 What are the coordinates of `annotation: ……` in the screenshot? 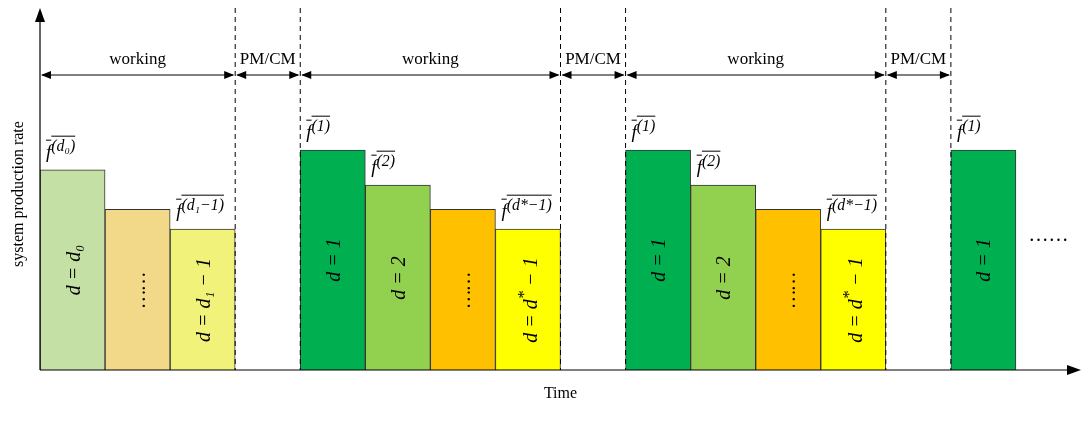 It's located at (1048, 234).